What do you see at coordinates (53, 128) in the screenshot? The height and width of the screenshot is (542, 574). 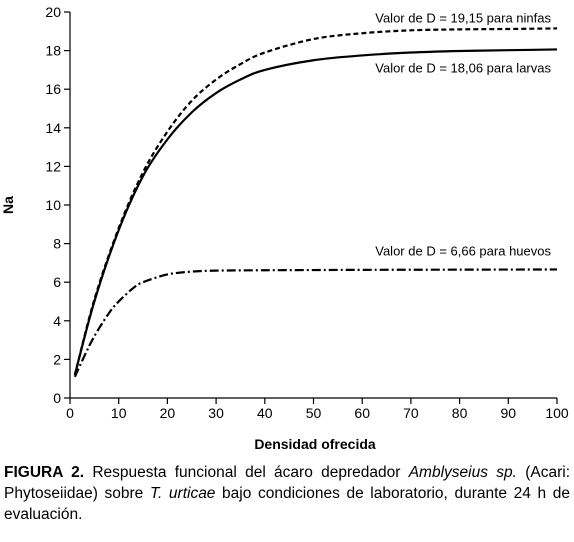 I see `y-tick-label: 14` at bounding box center [53, 128].